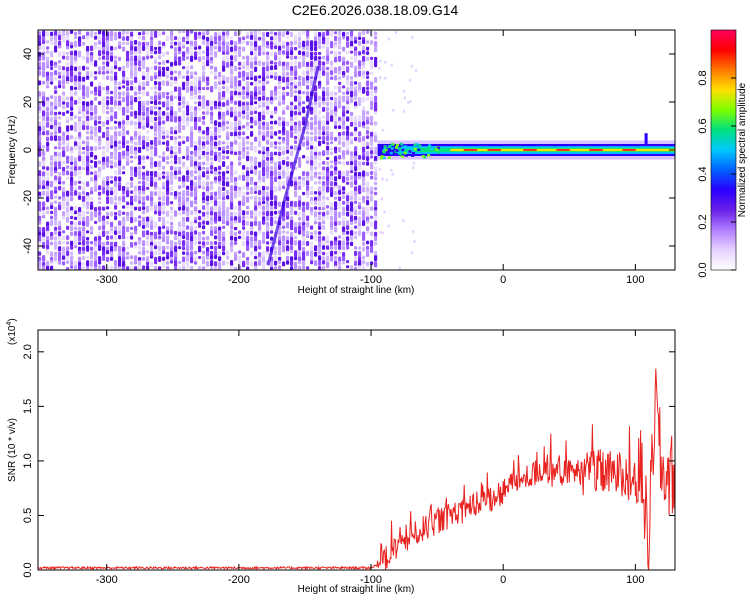 The image size is (750, 600). What do you see at coordinates (563, 150) in the screenshot?
I see `signal-peak` at bounding box center [563, 150].